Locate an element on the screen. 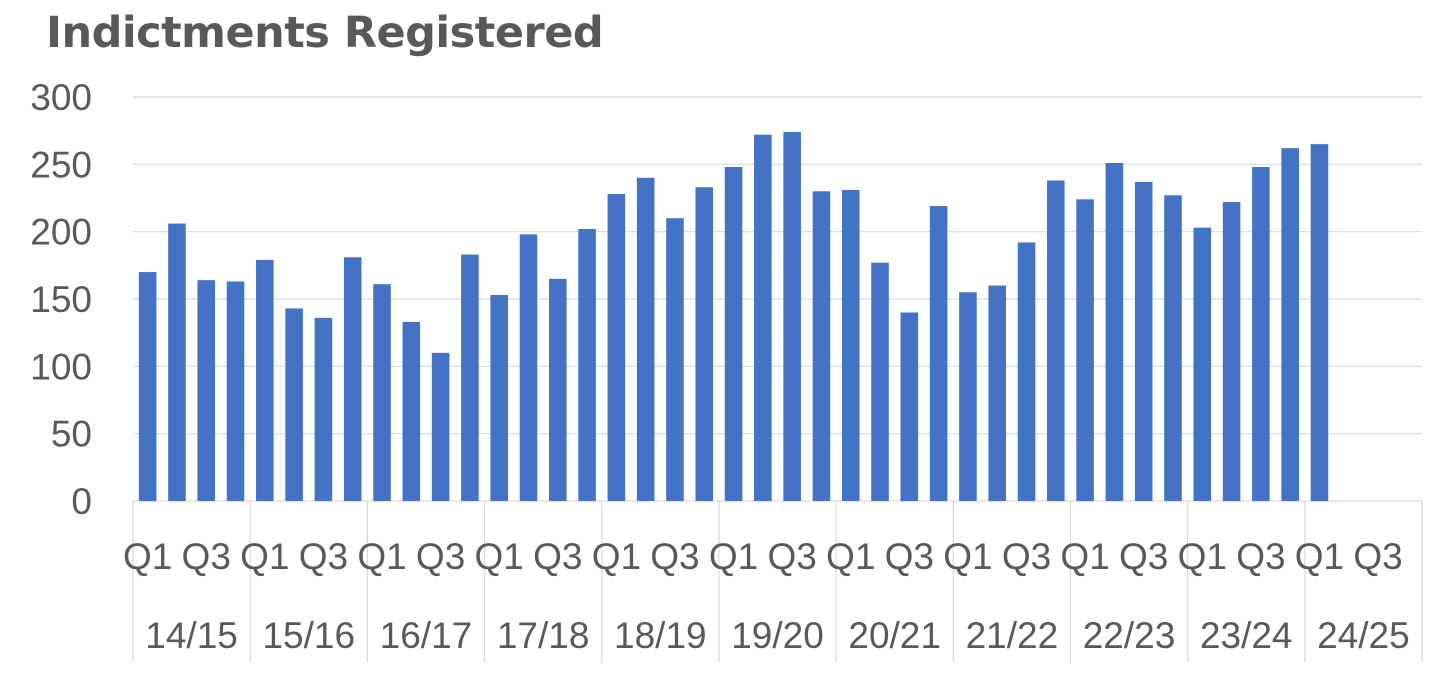 This screenshot has width=1456, height=680. y-tick-label: 150 is located at coordinates (61, 299).